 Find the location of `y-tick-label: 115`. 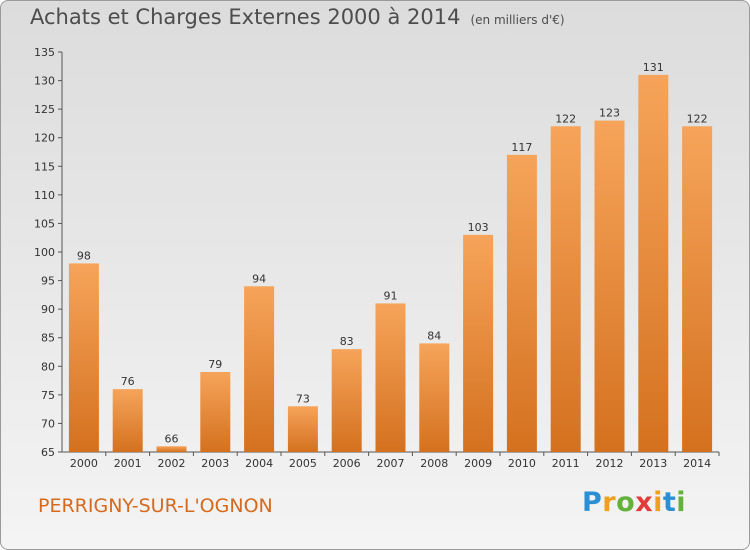

y-tick-label: 115 is located at coordinates (44, 166).